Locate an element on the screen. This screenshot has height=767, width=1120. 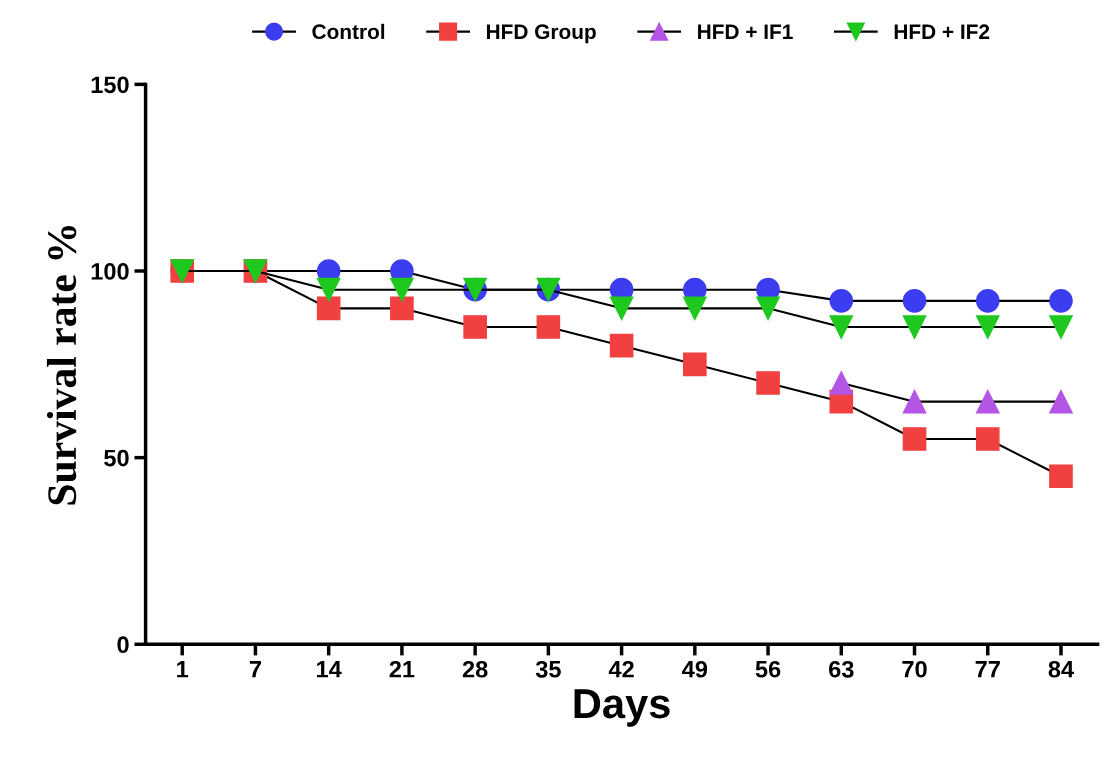
x-tick-label: 7 is located at coordinates (255, 669).